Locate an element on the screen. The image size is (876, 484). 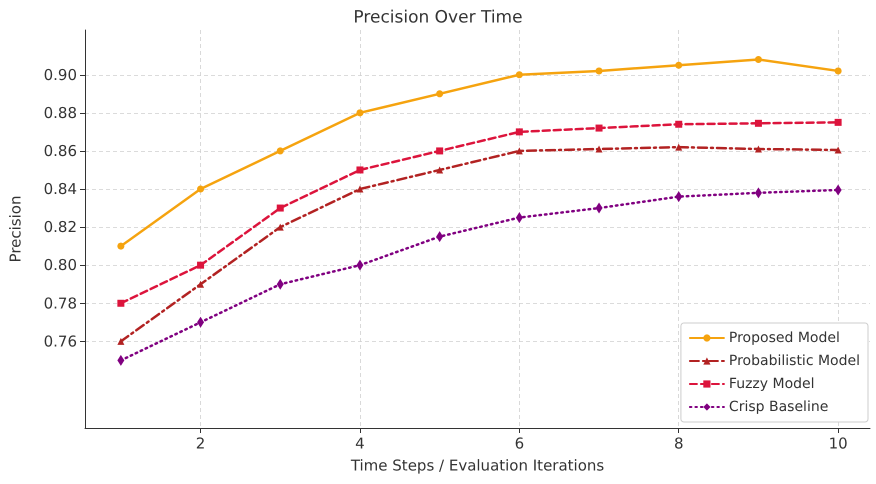
x-tick-label: 4 is located at coordinates (360, 443).